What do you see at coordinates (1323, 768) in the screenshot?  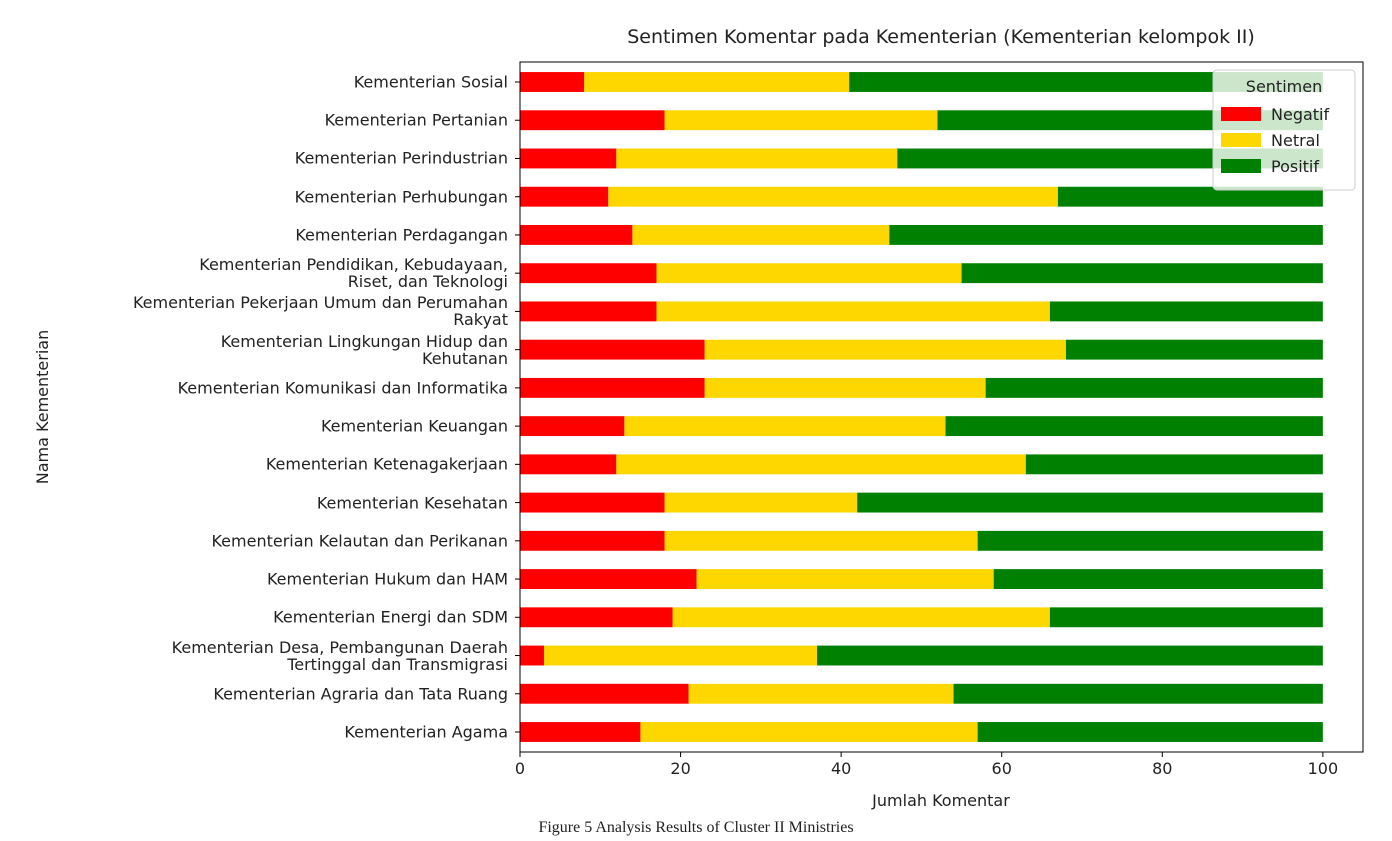 I see `x-tick-label: 100` at bounding box center [1323, 768].